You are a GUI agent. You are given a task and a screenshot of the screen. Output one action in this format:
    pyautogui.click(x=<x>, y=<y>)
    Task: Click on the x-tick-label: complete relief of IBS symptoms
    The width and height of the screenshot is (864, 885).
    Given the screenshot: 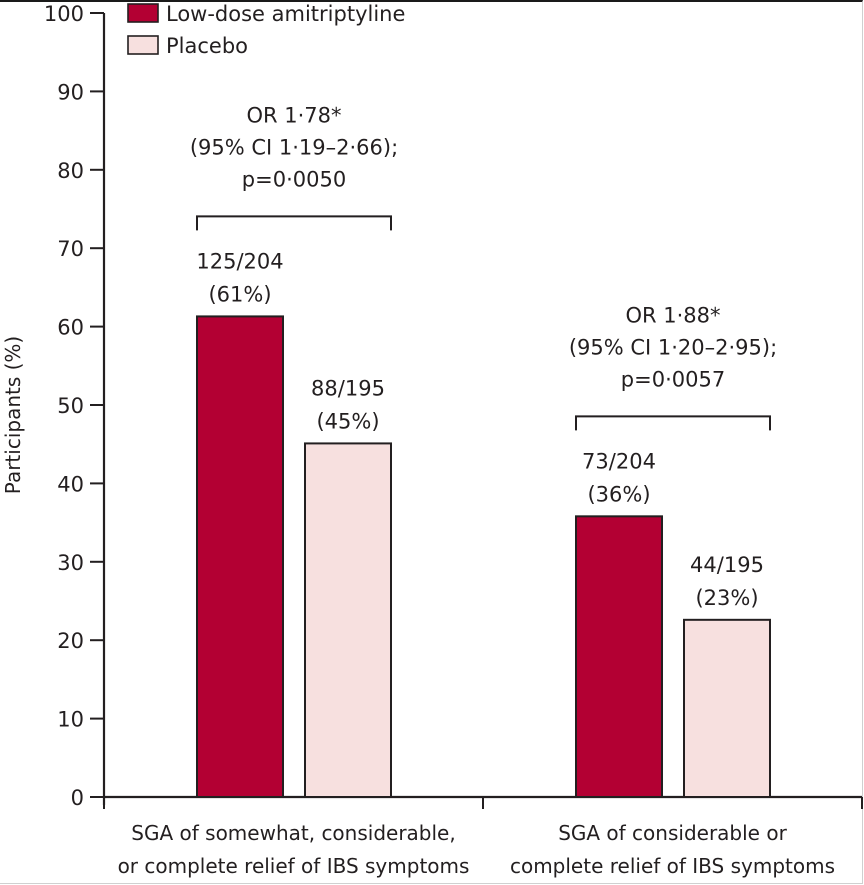 What is the action you would take?
    pyautogui.click(x=672, y=866)
    